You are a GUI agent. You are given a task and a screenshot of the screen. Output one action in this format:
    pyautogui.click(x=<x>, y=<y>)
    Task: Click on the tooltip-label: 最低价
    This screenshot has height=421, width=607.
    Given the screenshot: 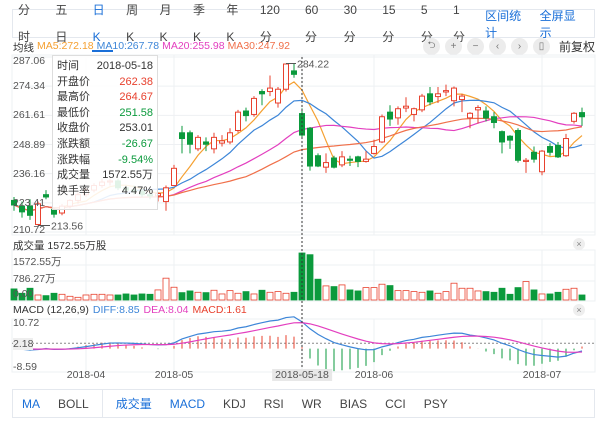 What is the action you would take?
    pyautogui.click(x=73, y=112)
    